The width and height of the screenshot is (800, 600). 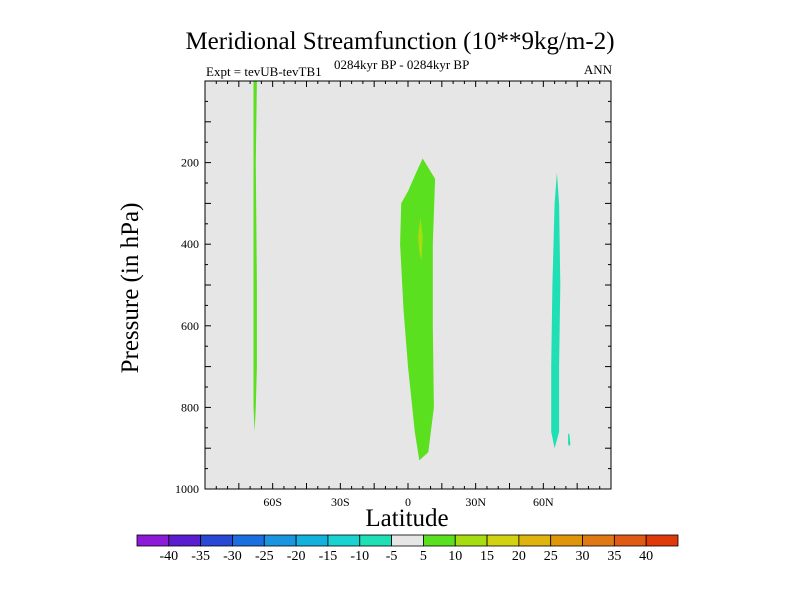 I want to click on colorbar-label: 30, so click(x=583, y=556).